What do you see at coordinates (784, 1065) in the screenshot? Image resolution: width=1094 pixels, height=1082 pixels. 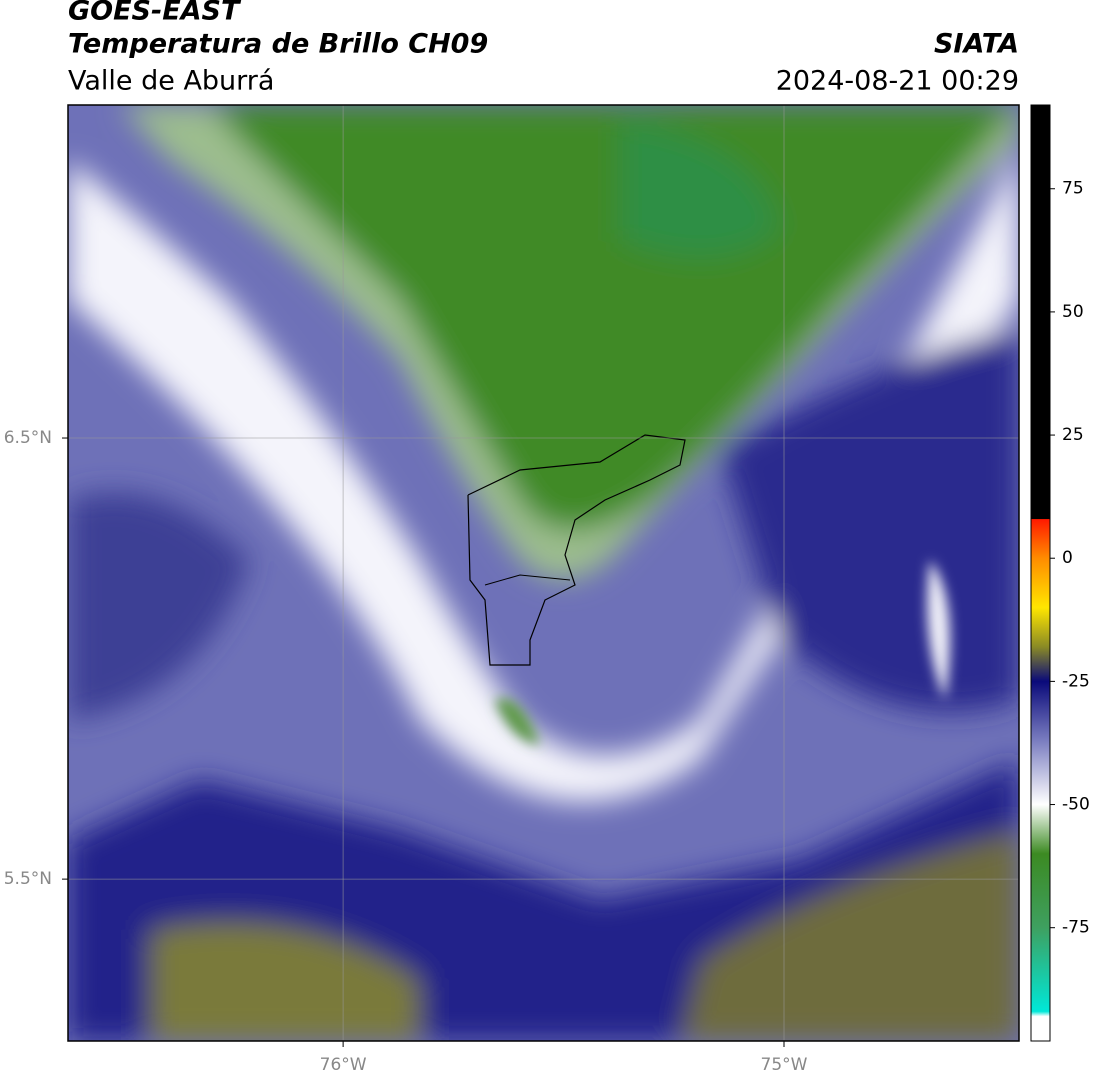 I see `x-tick-label: 75°W` at bounding box center [784, 1065].